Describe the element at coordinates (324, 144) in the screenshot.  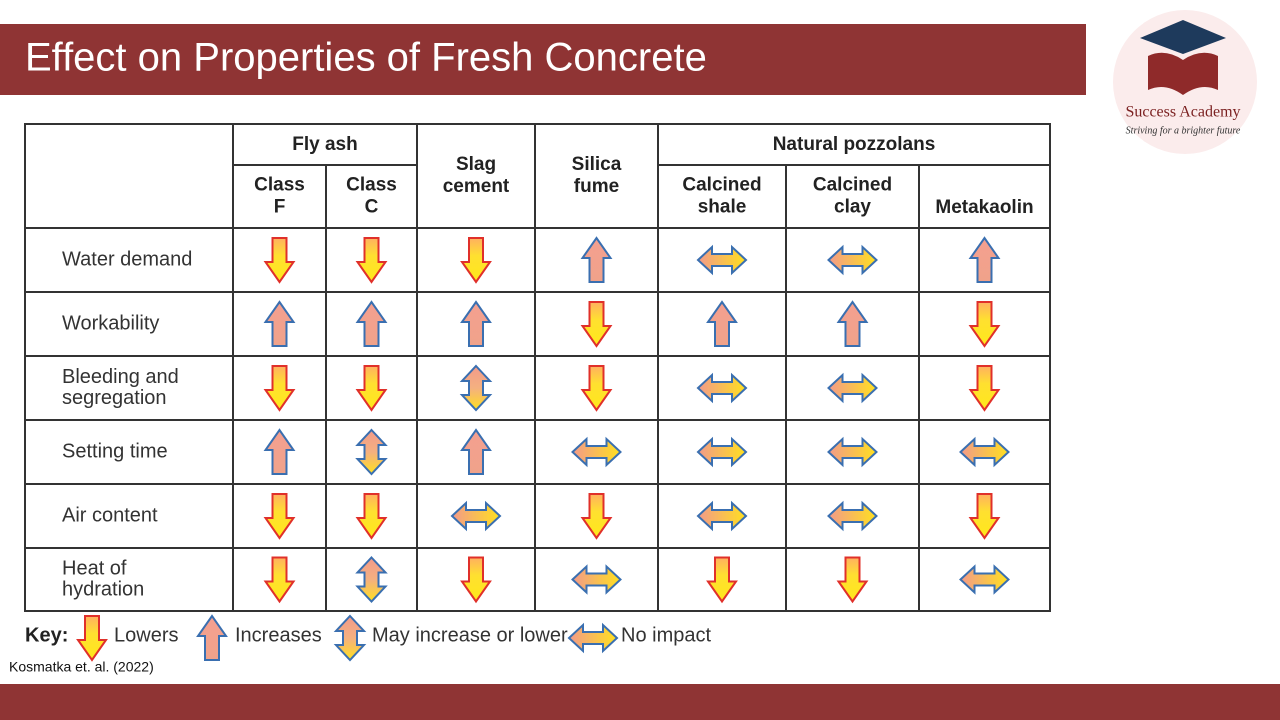
I see `group-header: Fly ash` at that location.